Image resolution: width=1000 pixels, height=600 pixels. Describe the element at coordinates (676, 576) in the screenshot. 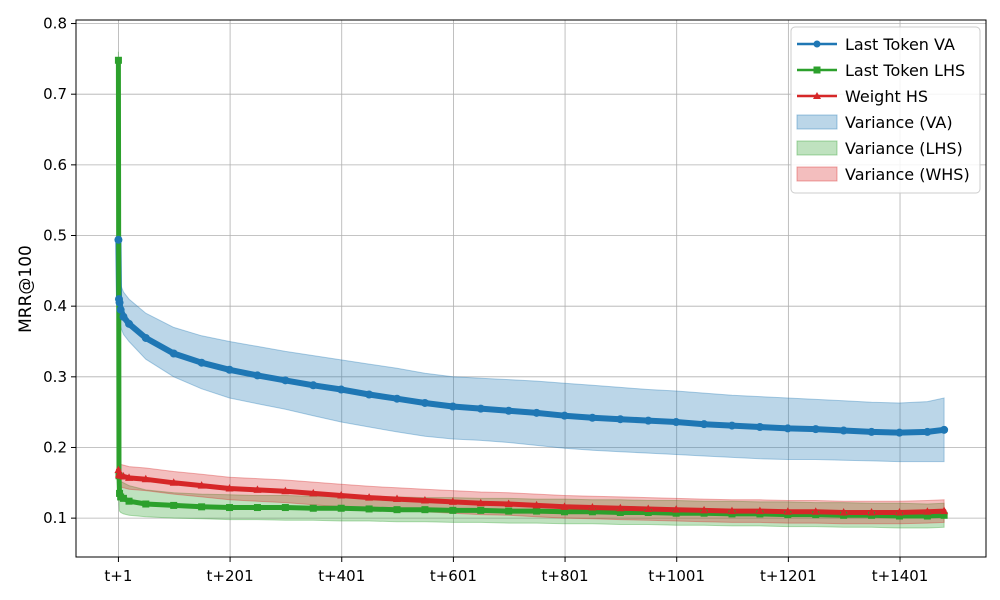

I see `x-tick-label: t+1001` at that location.